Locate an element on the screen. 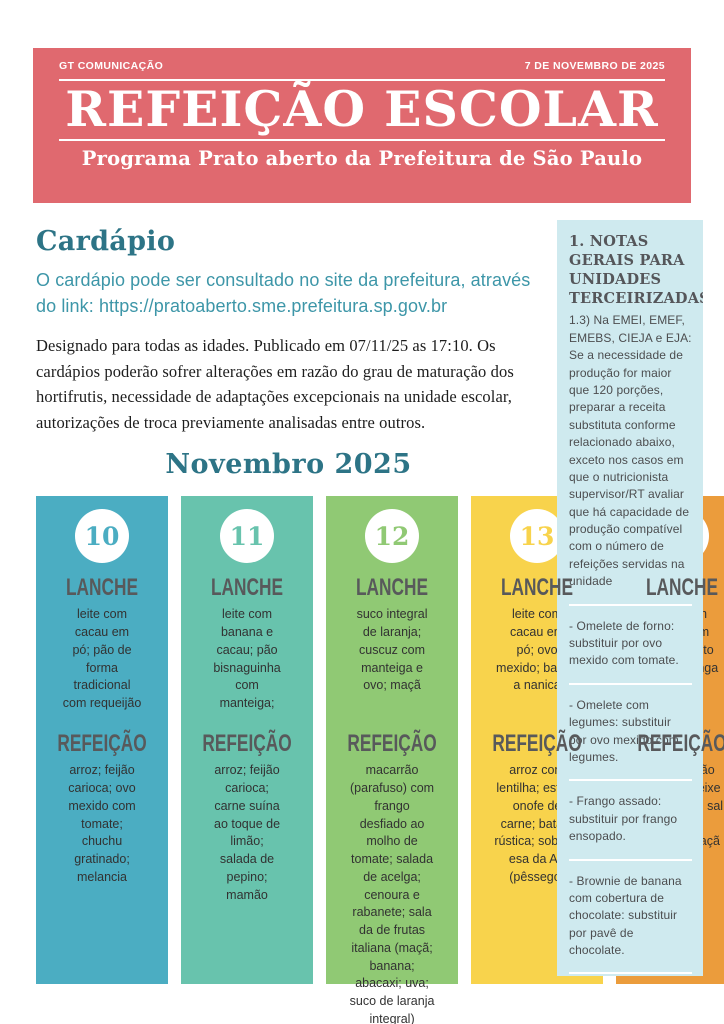 This screenshot has width=724, height=1024. day-badge: 10 is located at coordinates (102, 536).